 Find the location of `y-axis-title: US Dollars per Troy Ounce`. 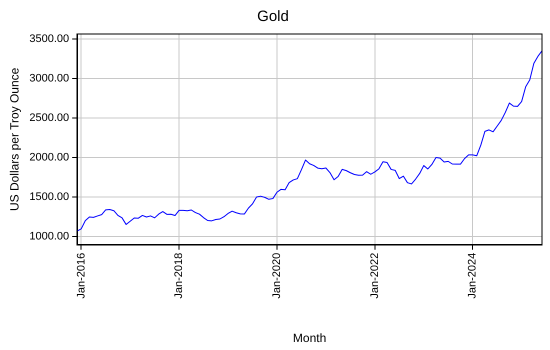

y-axis-title: US Dollars per Troy Ounce is located at coordinates (15, 139).